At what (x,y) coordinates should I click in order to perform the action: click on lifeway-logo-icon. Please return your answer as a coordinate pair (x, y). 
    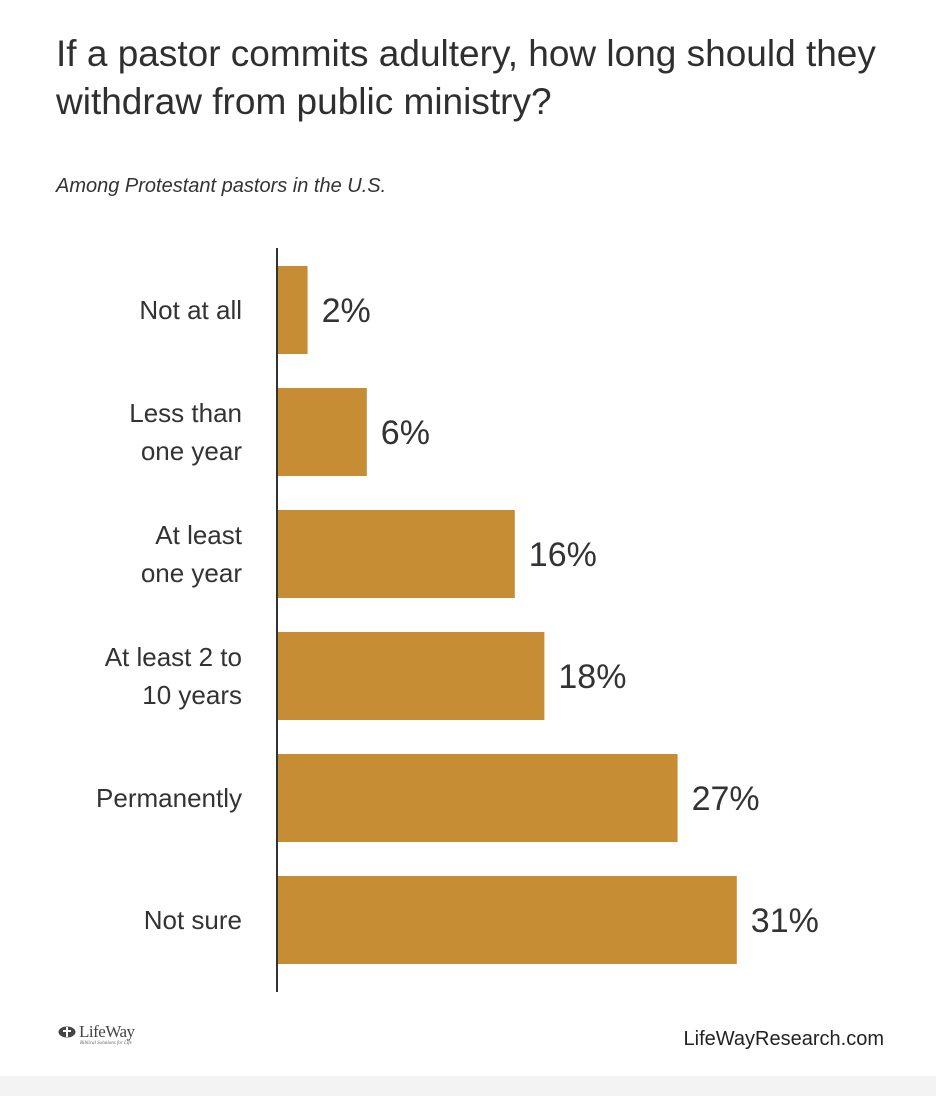
    Looking at the image, I should click on (67, 1032).